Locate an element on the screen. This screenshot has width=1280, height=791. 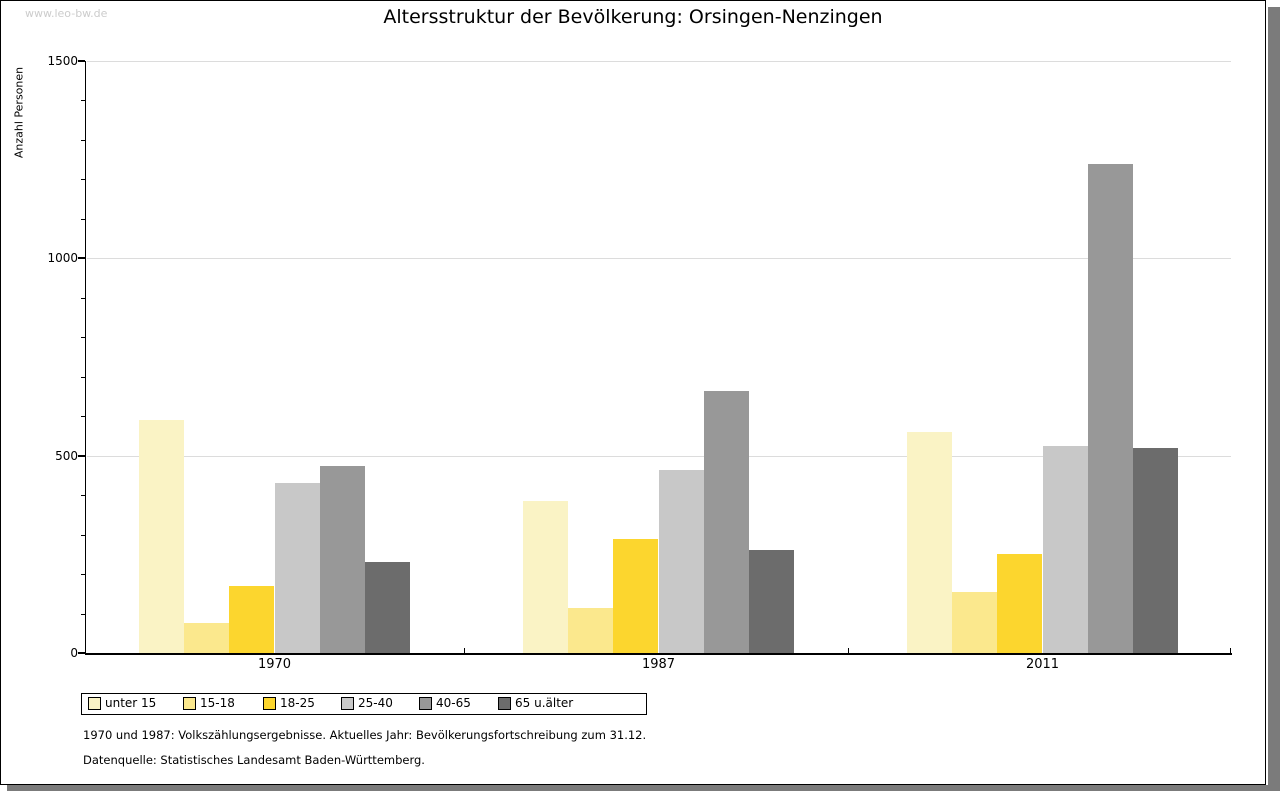
legend-label-65 u.älter: 65 u.älter is located at coordinates (544, 703).